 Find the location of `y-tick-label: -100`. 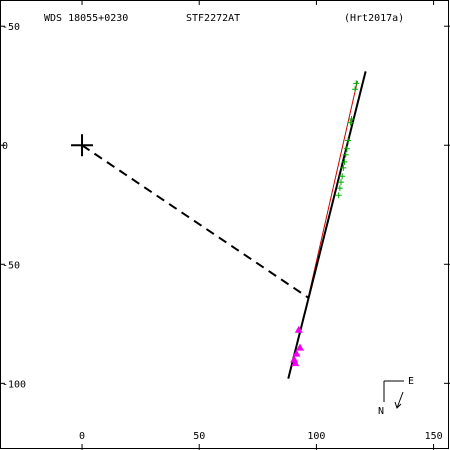

y-tick-label: -100 is located at coordinates (14, 384).